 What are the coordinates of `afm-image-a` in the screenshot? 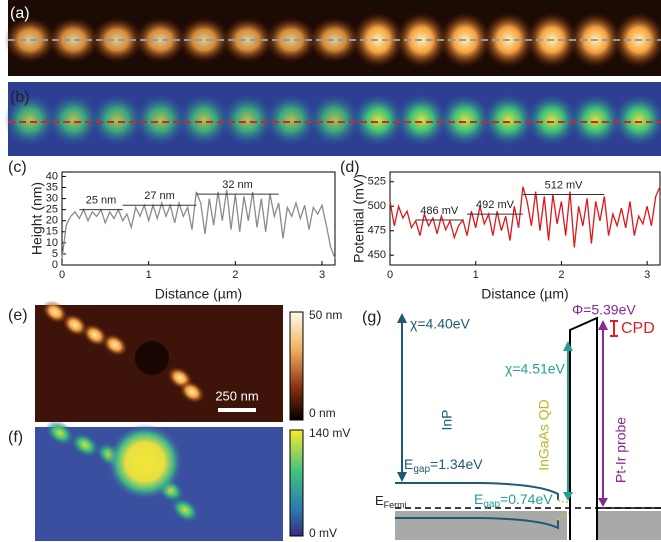 It's located at (332, 38).